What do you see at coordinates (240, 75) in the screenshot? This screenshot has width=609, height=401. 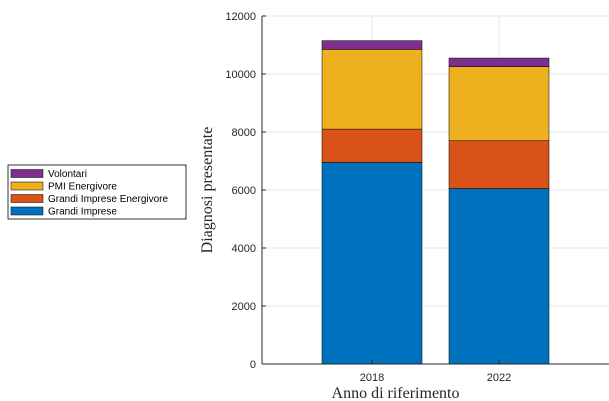 I see `y-tick-label-5: 10000` at bounding box center [240, 75].